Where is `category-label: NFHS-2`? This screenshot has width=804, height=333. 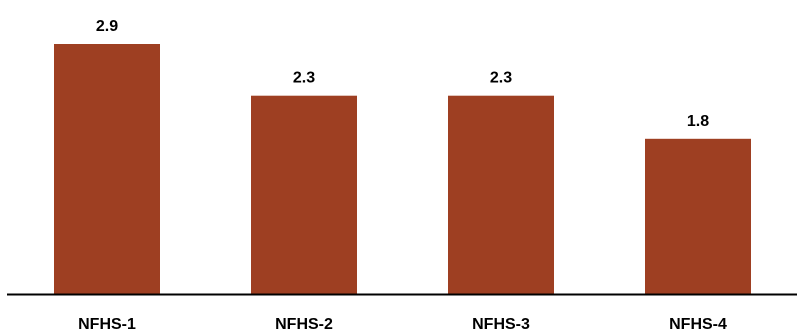 category-label: NFHS-2 is located at coordinates (304, 324).